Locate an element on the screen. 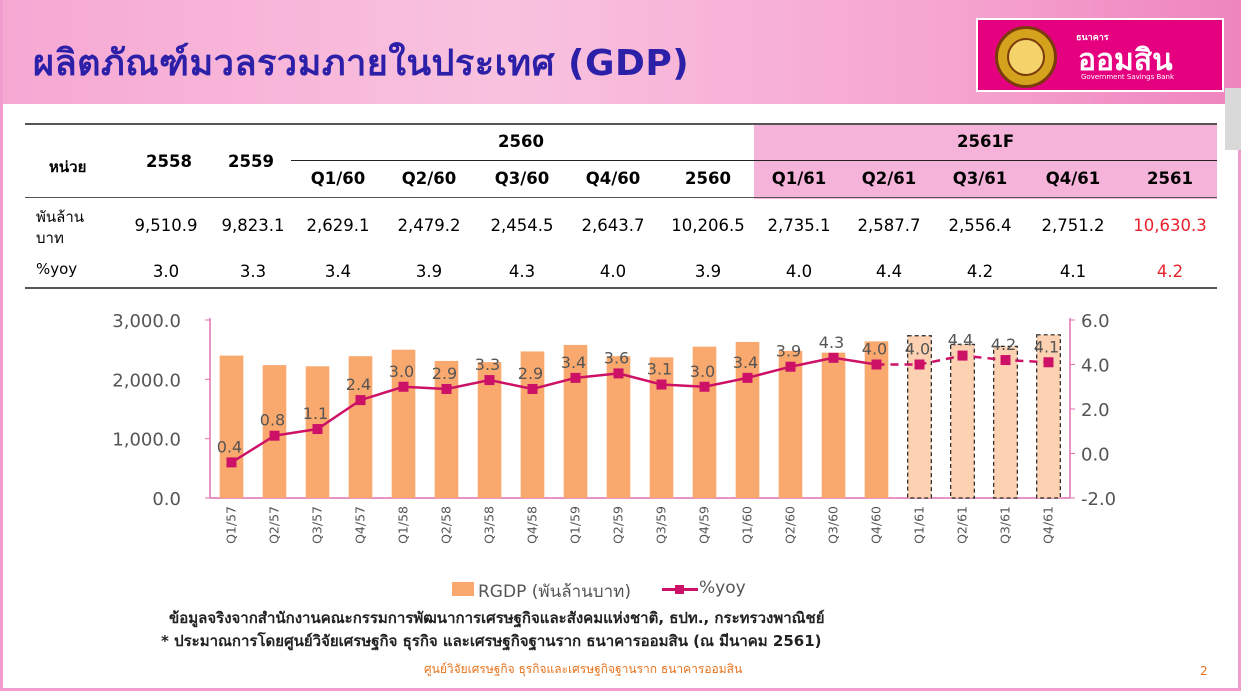 The height and width of the screenshot is (691, 1241). col-header-Q1-60: Q1/60 is located at coordinates (338, 178).